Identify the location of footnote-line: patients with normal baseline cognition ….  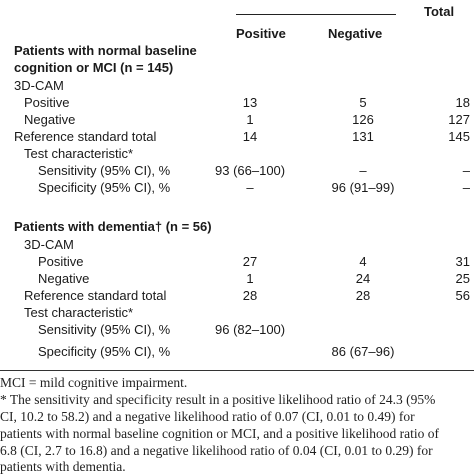
(220, 433).